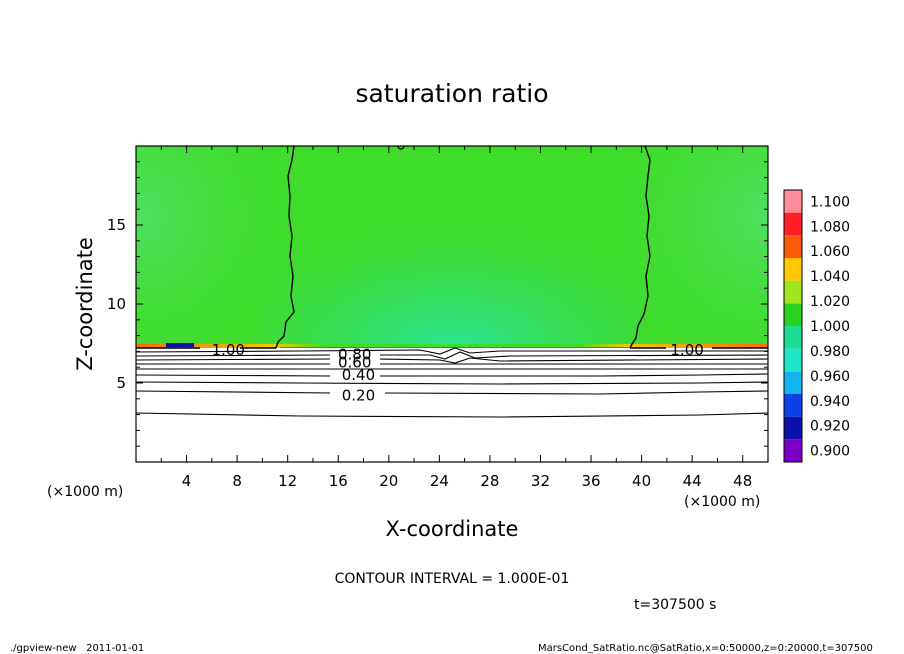 This screenshot has width=904, height=654. I want to click on contour-labels: 1.00 1.00 0.800.600.40 0.20, so click(458, 373).